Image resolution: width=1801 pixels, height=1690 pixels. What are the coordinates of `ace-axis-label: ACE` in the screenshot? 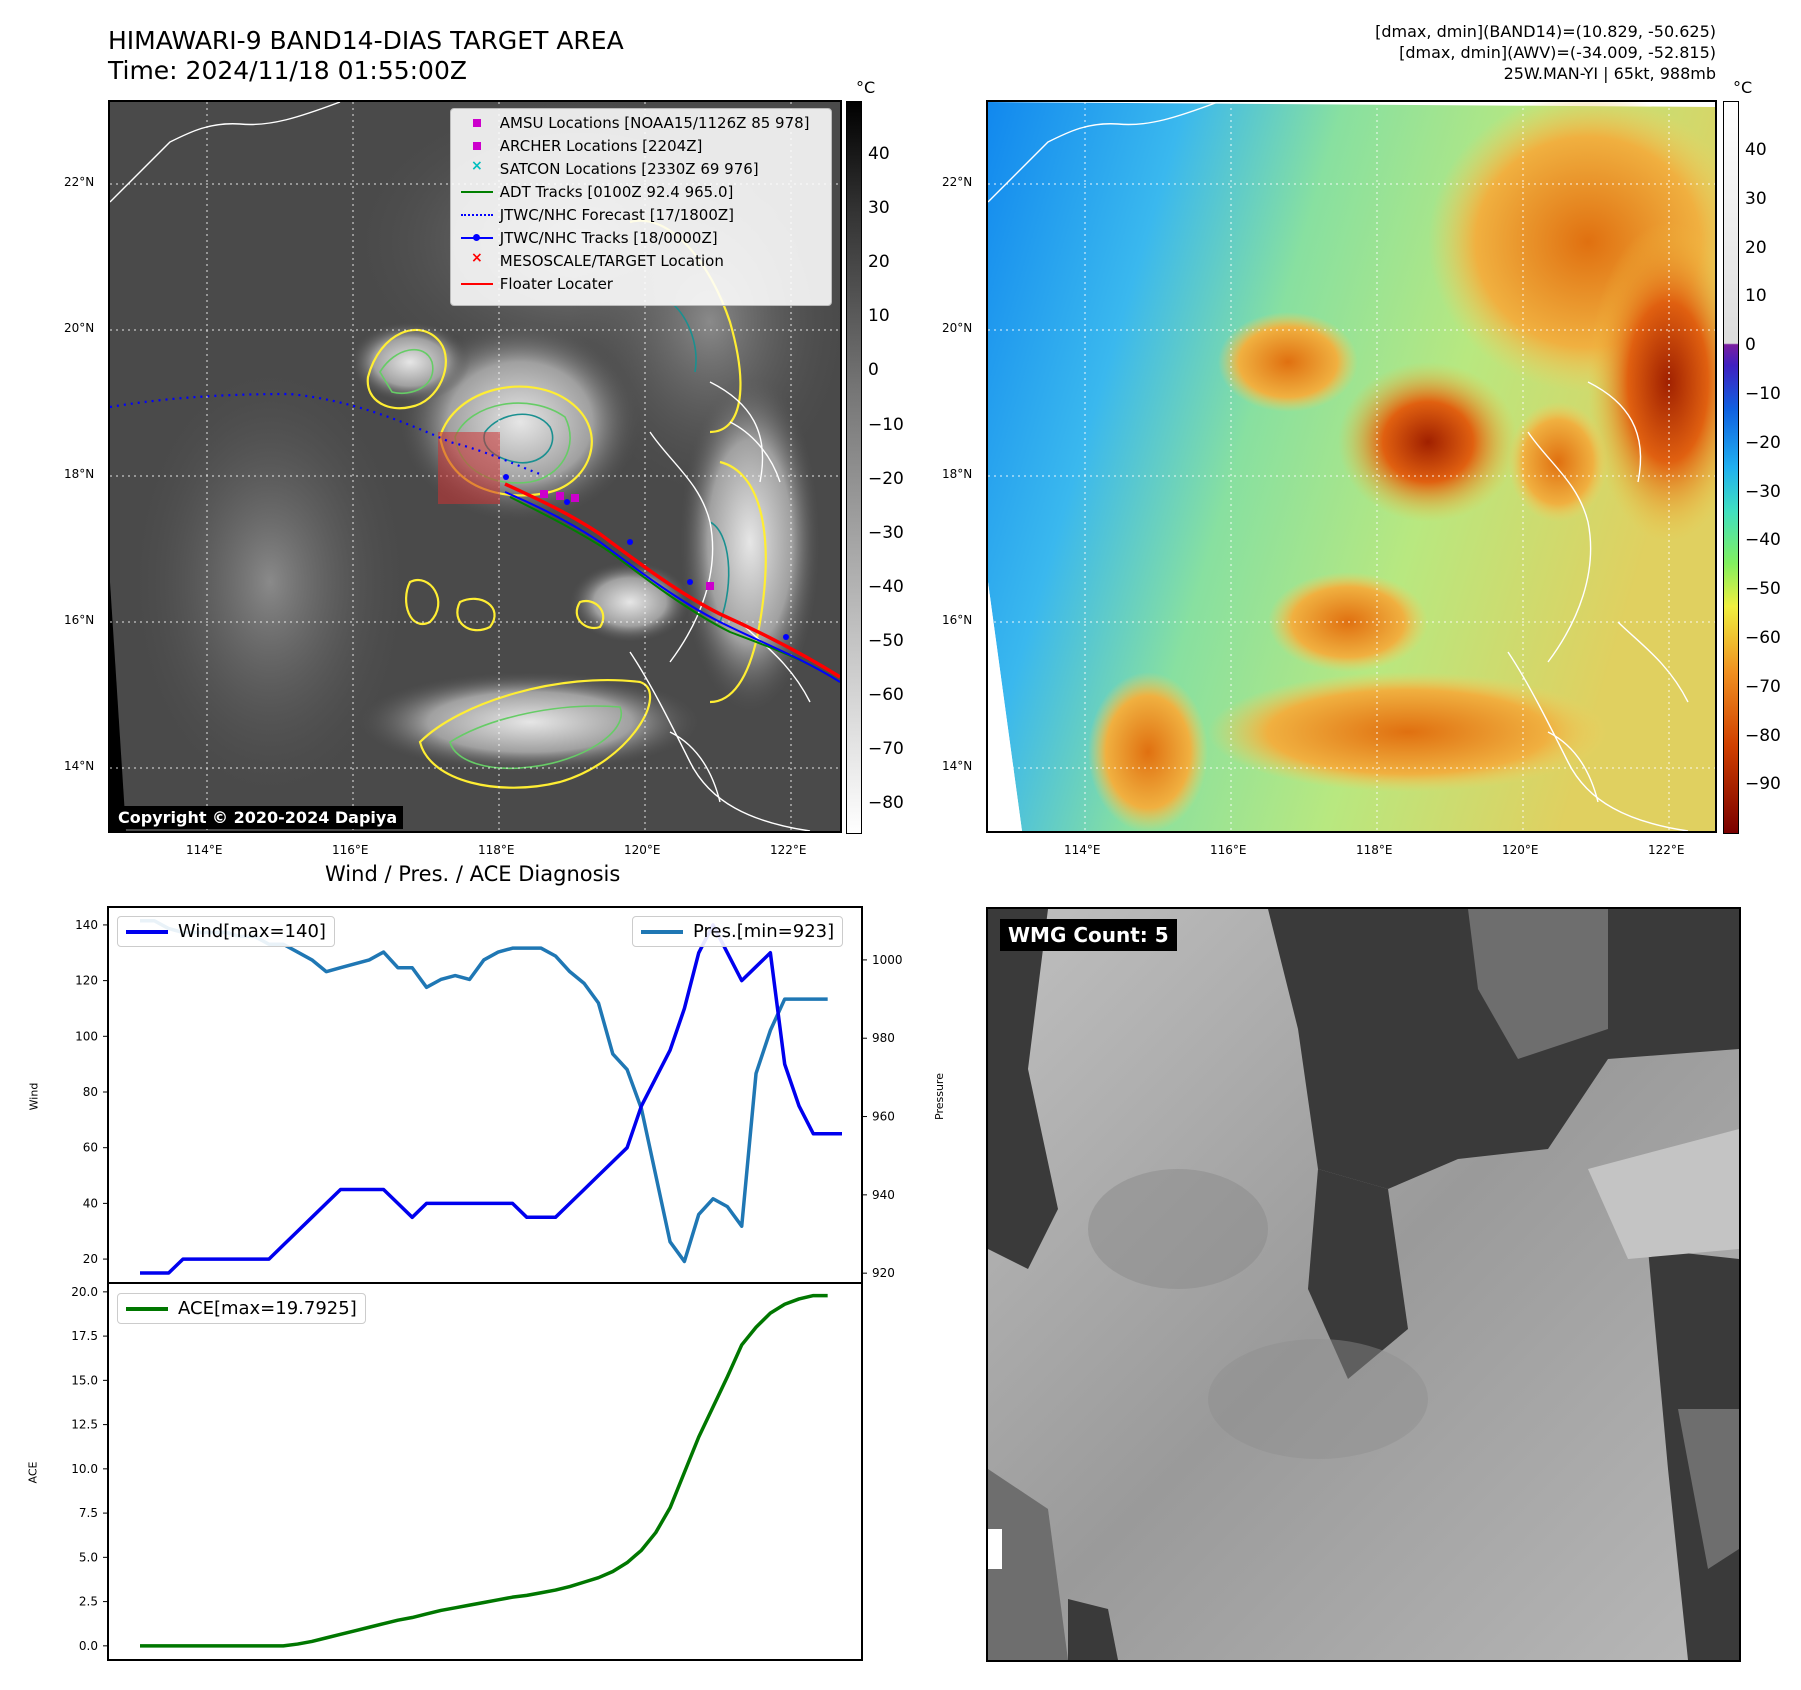 It's located at (33, 1472).